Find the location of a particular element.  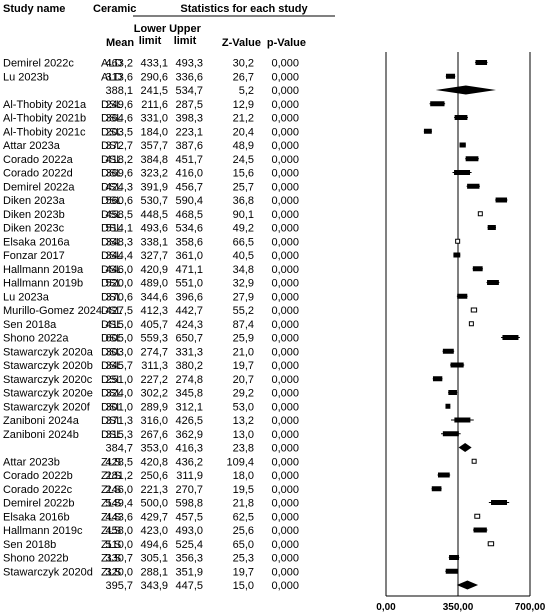

cell-mean: 345,7 is located at coordinates (119, 366).